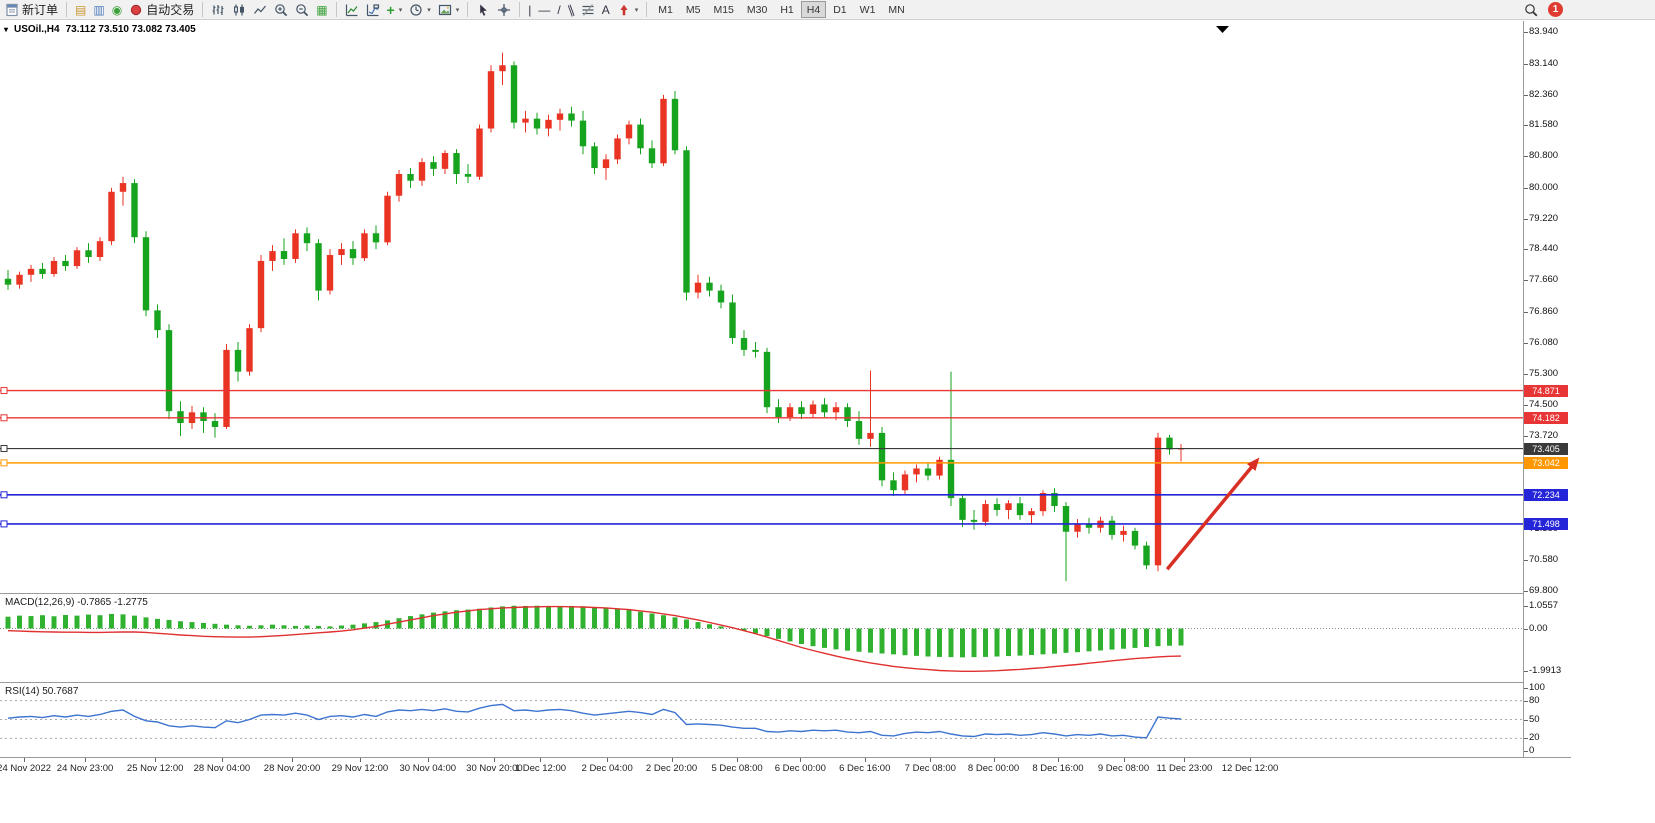  What do you see at coordinates (761, 391) in the screenshot?
I see `price-line-74.871` at bounding box center [761, 391].